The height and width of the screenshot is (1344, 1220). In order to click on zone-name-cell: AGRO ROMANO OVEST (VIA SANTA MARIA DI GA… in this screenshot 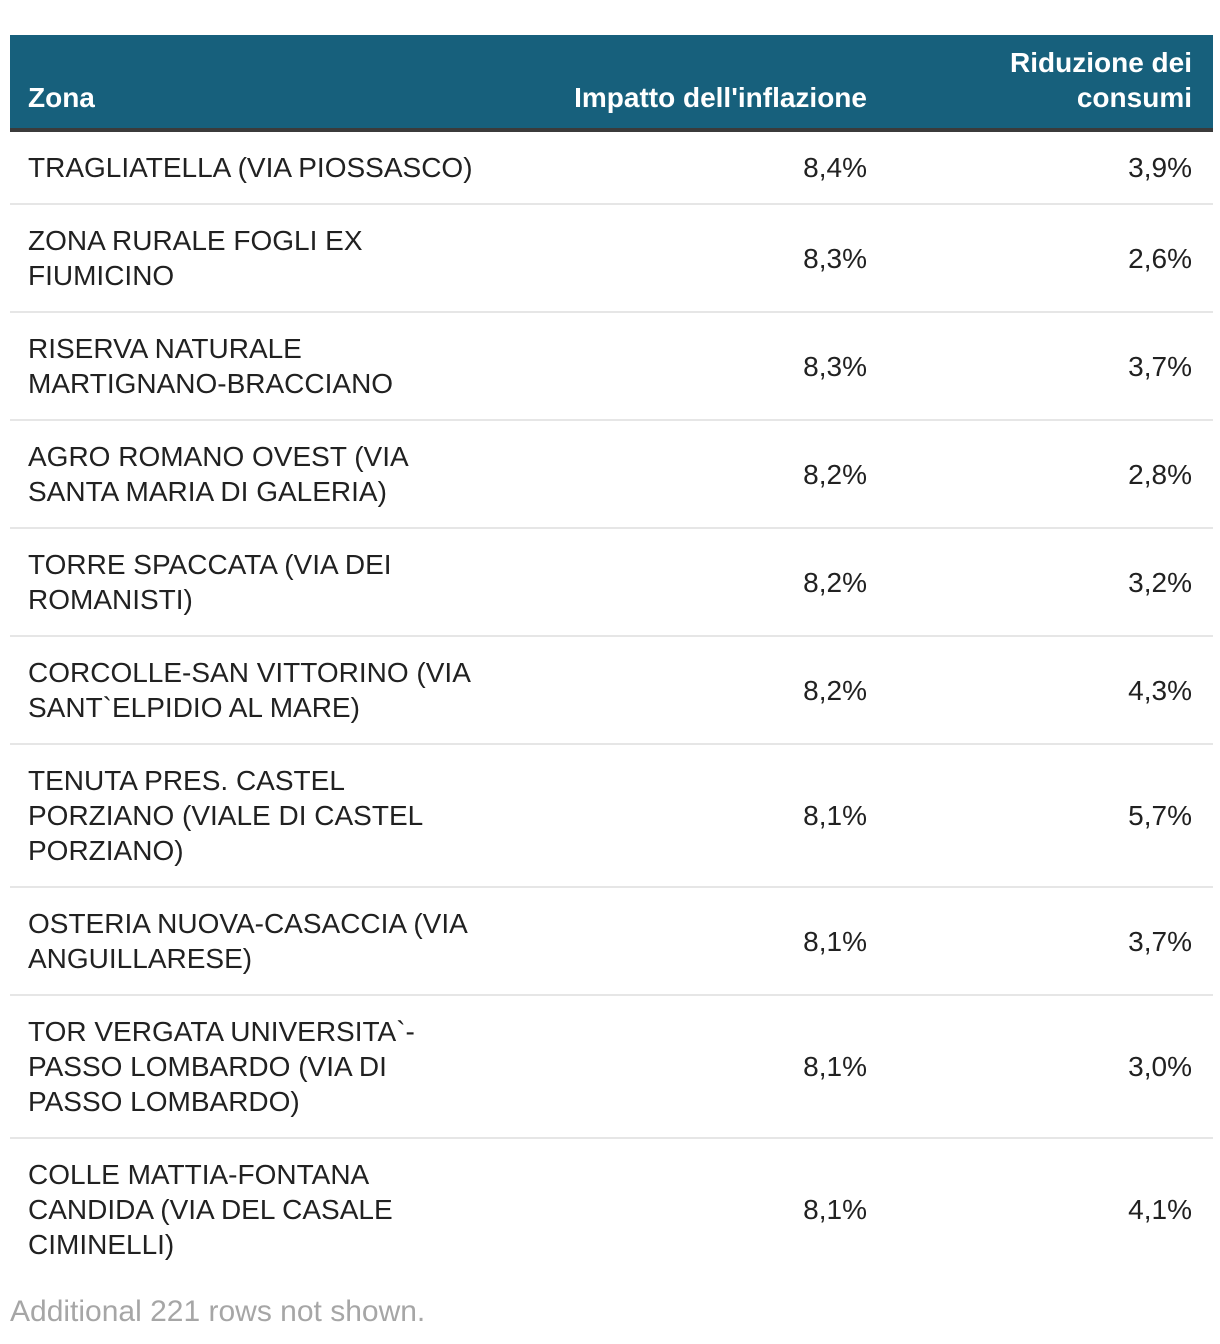, I will do `click(218, 474)`.